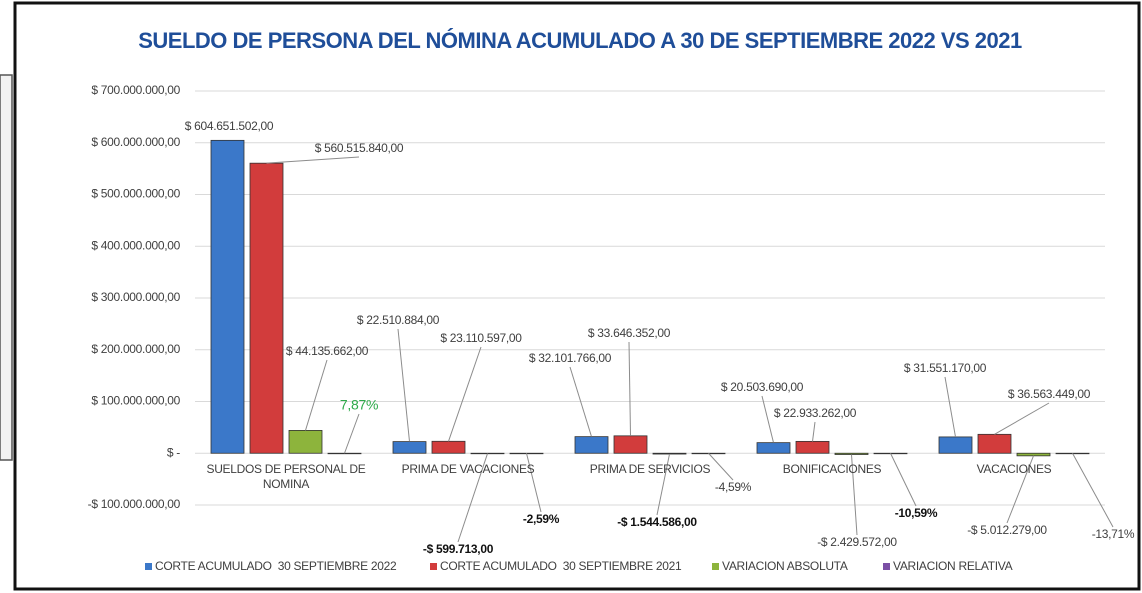  I want to click on y-tick-label: $ 100.000.000,00, so click(135, 401).